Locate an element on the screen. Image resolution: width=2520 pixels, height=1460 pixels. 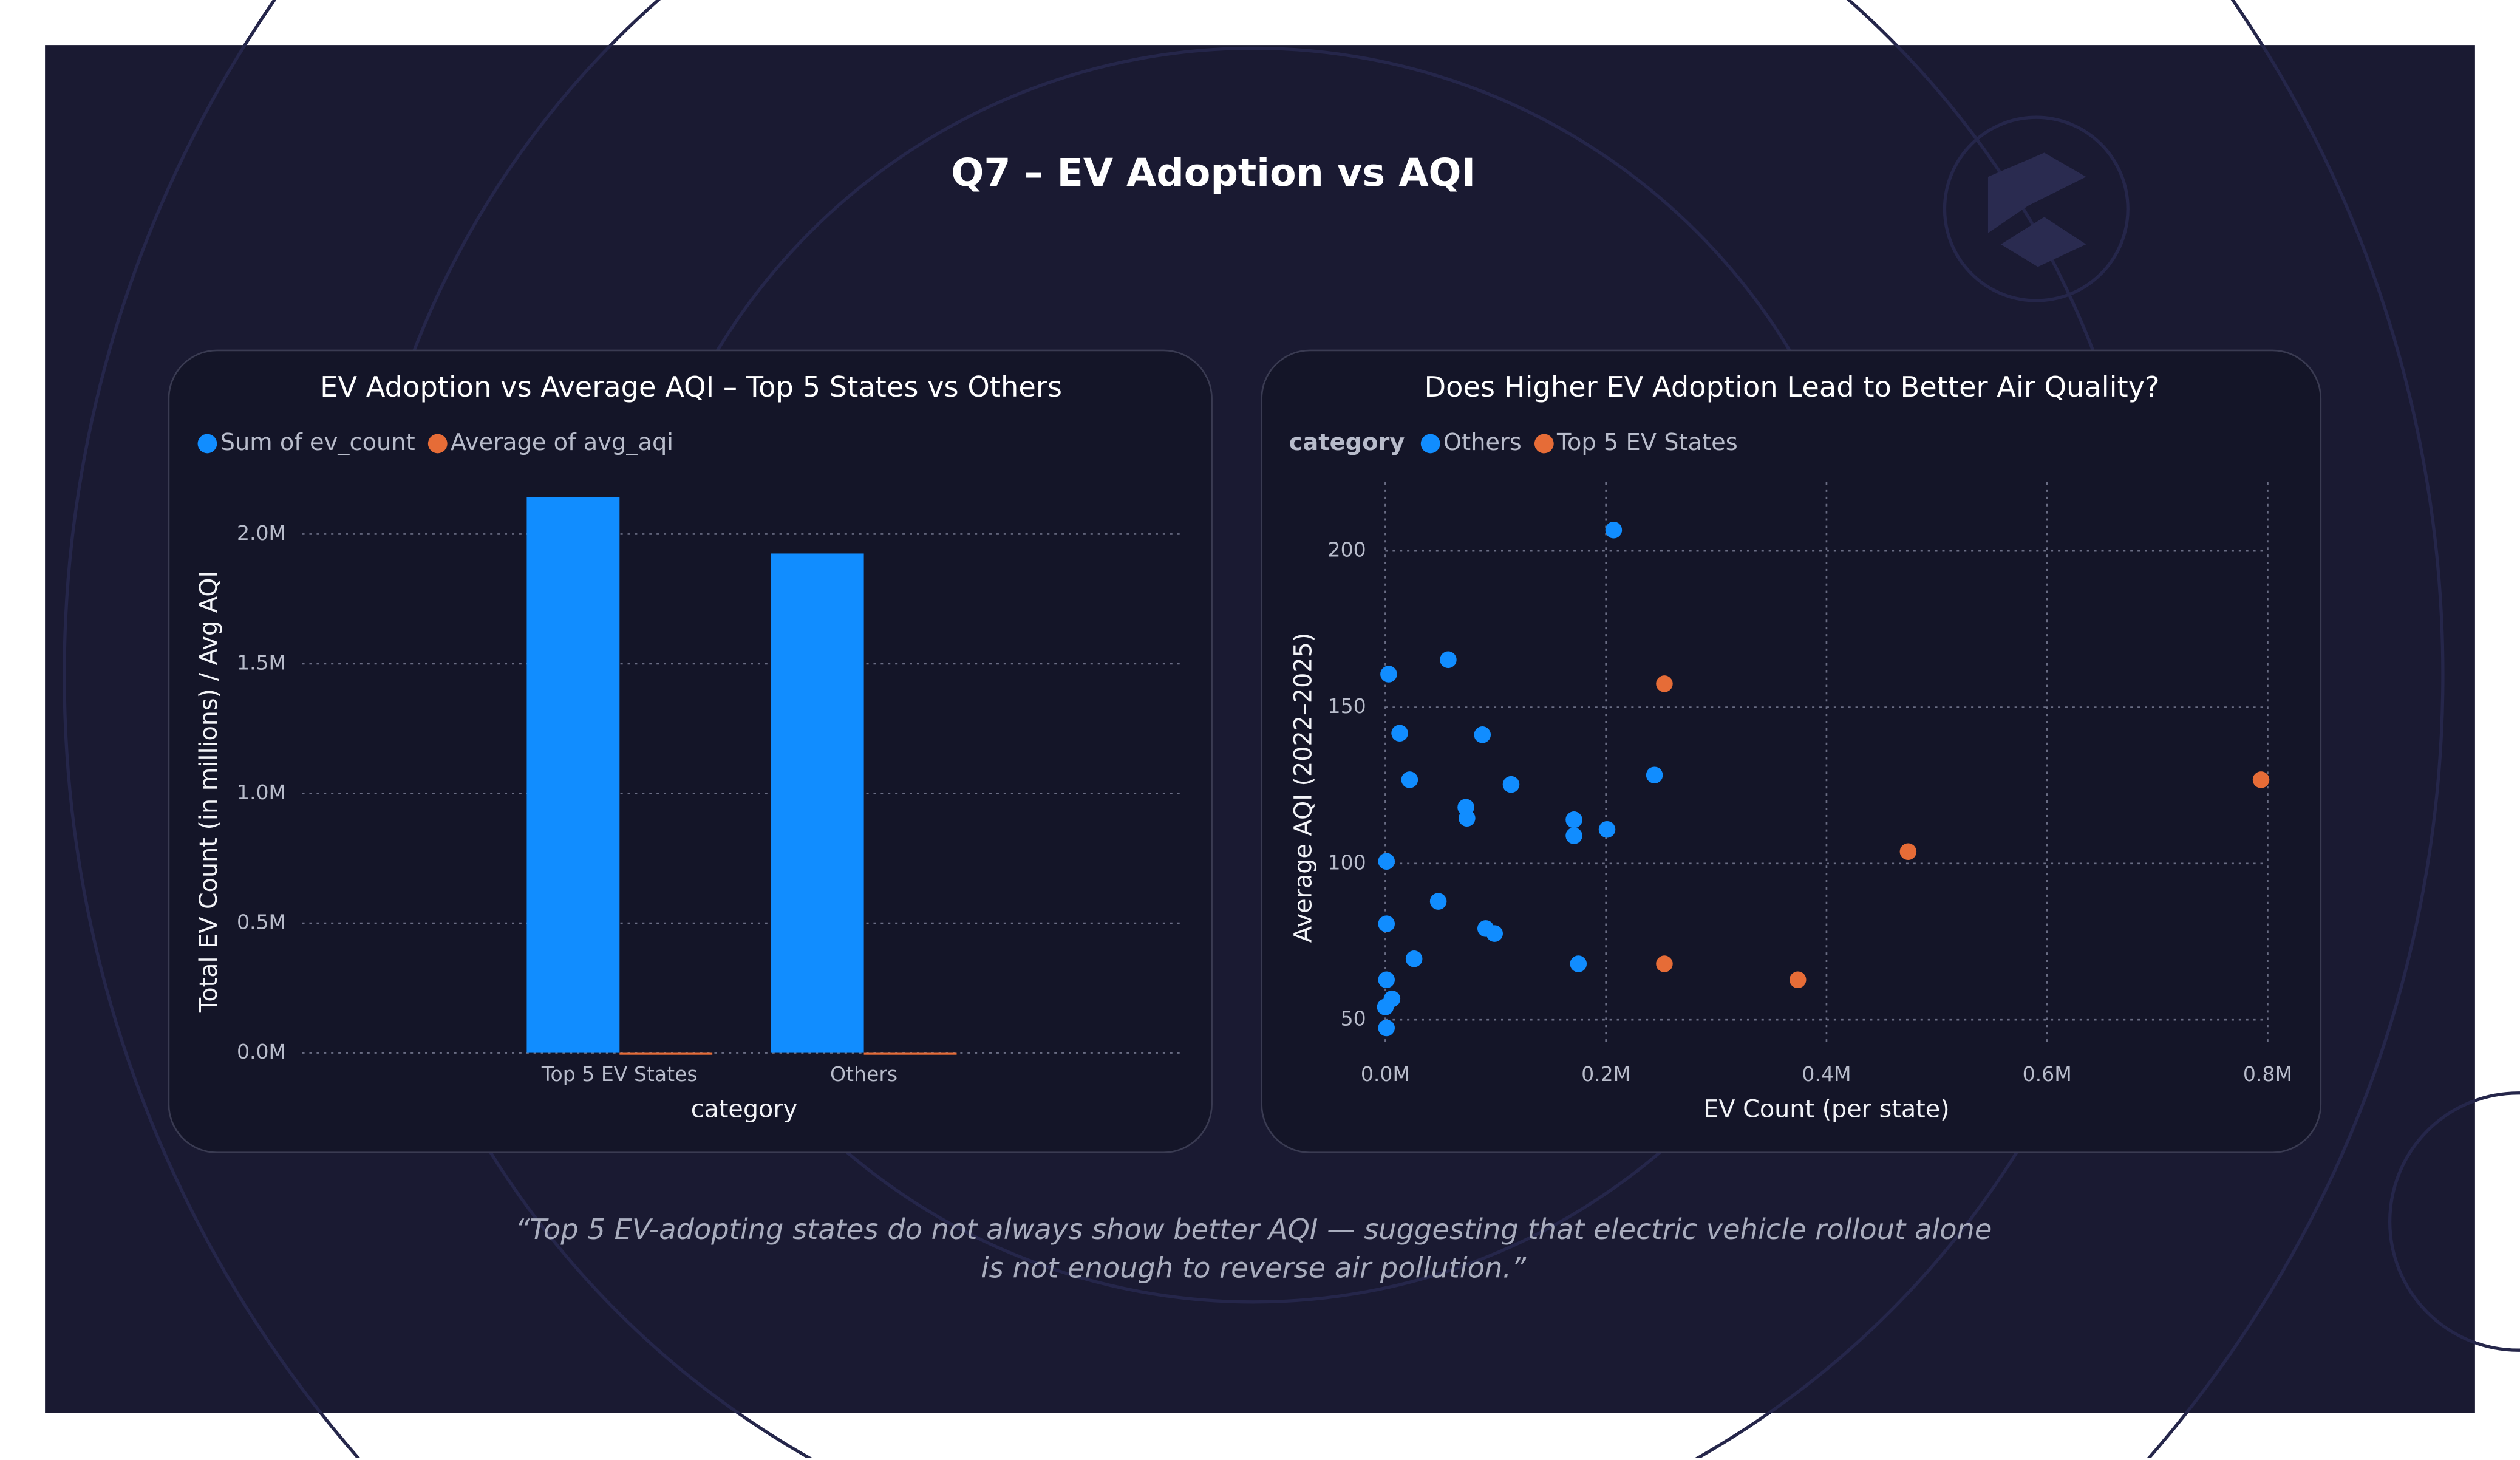
y-tick-label: 0.0M is located at coordinates (261, 1051).